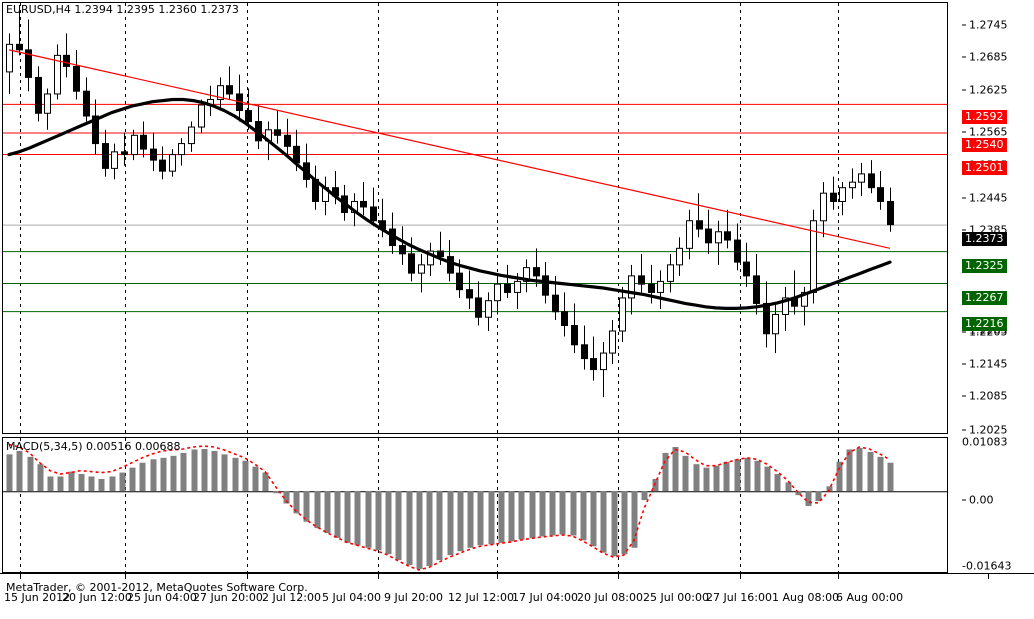  I want to click on time-axis-label: 12 Jul 12:00, so click(481, 597).